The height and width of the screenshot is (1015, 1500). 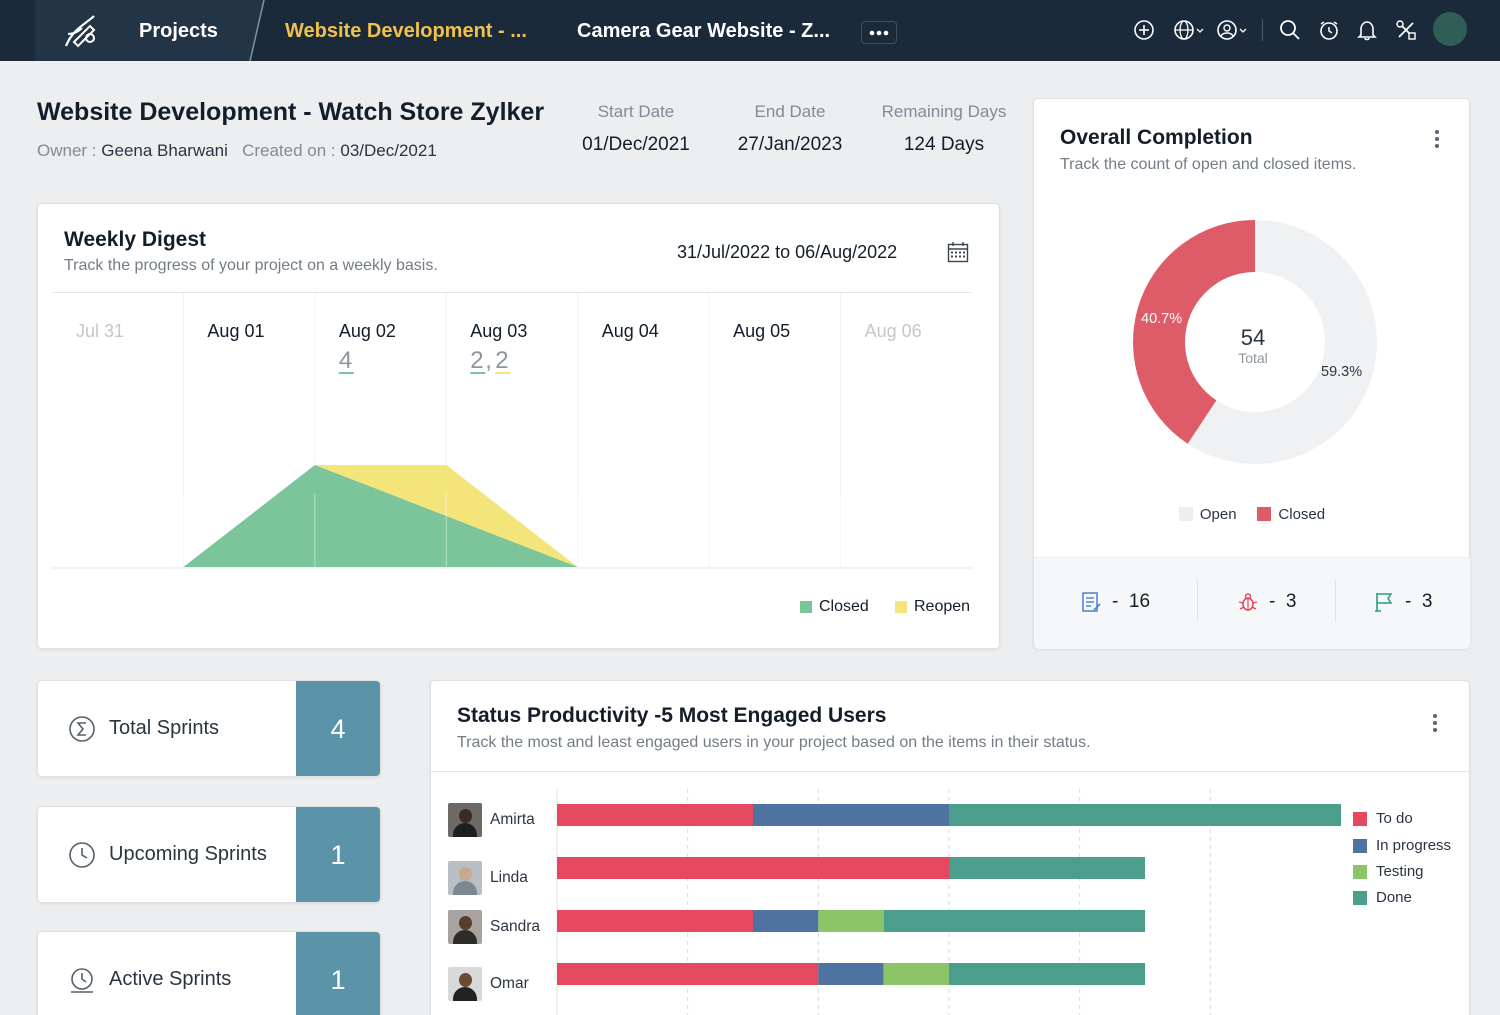 What do you see at coordinates (491, 820) in the screenshot?
I see `user-row-amirta: Amirta` at bounding box center [491, 820].